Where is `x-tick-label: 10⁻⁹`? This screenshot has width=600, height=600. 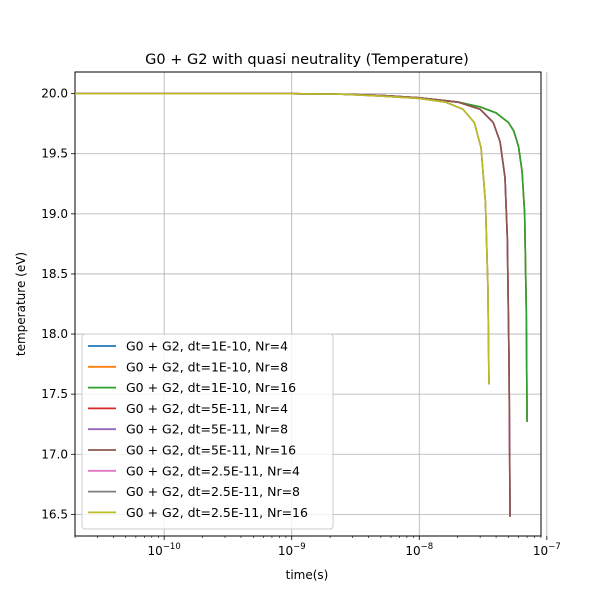 x-tick-label: 10⁻⁹ is located at coordinates (292, 550).